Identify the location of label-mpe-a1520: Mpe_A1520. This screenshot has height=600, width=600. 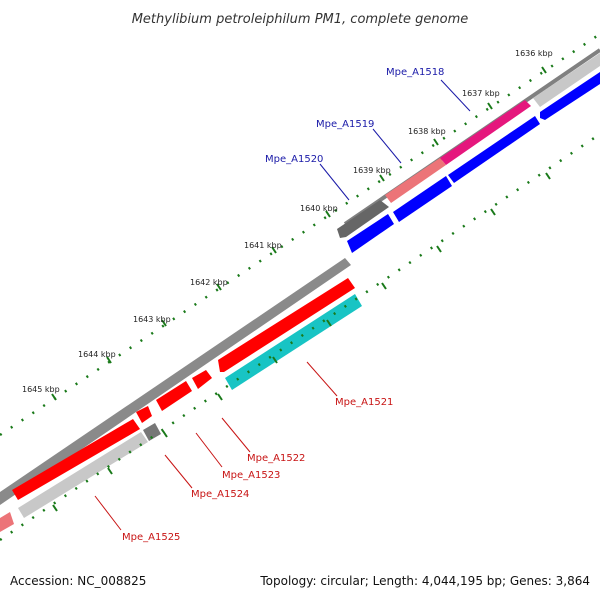
(294, 159).